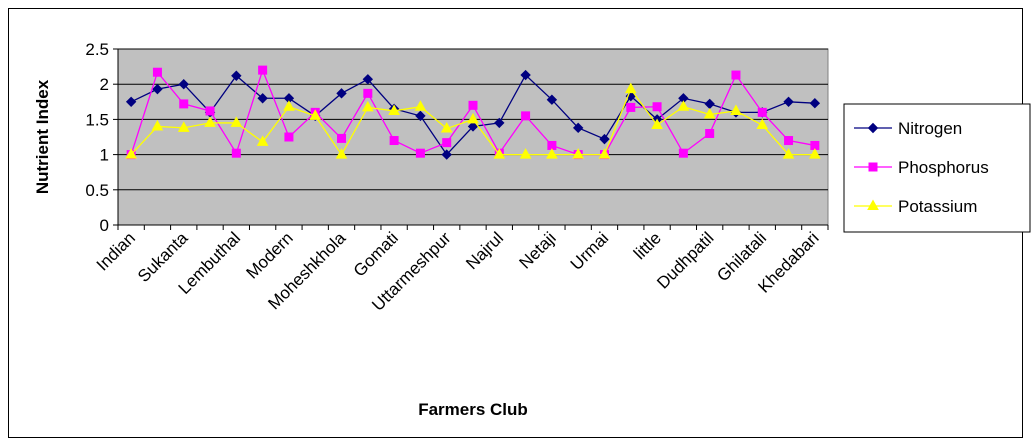 The height and width of the screenshot is (446, 1033). What do you see at coordinates (930, 128) in the screenshot?
I see `legend-label-nitrogen: Nitrogen` at bounding box center [930, 128].